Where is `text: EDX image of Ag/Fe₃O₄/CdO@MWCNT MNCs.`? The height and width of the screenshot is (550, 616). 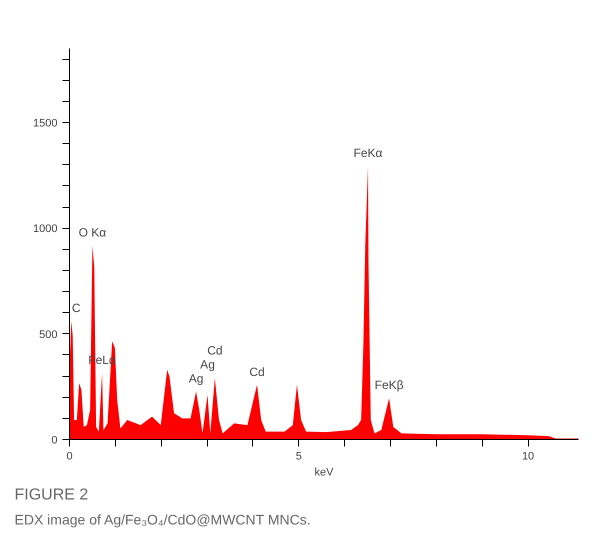
text: EDX image of Ag/Fe₃O₄/CdO@MWCNT MNCs. is located at coordinates (162, 520).